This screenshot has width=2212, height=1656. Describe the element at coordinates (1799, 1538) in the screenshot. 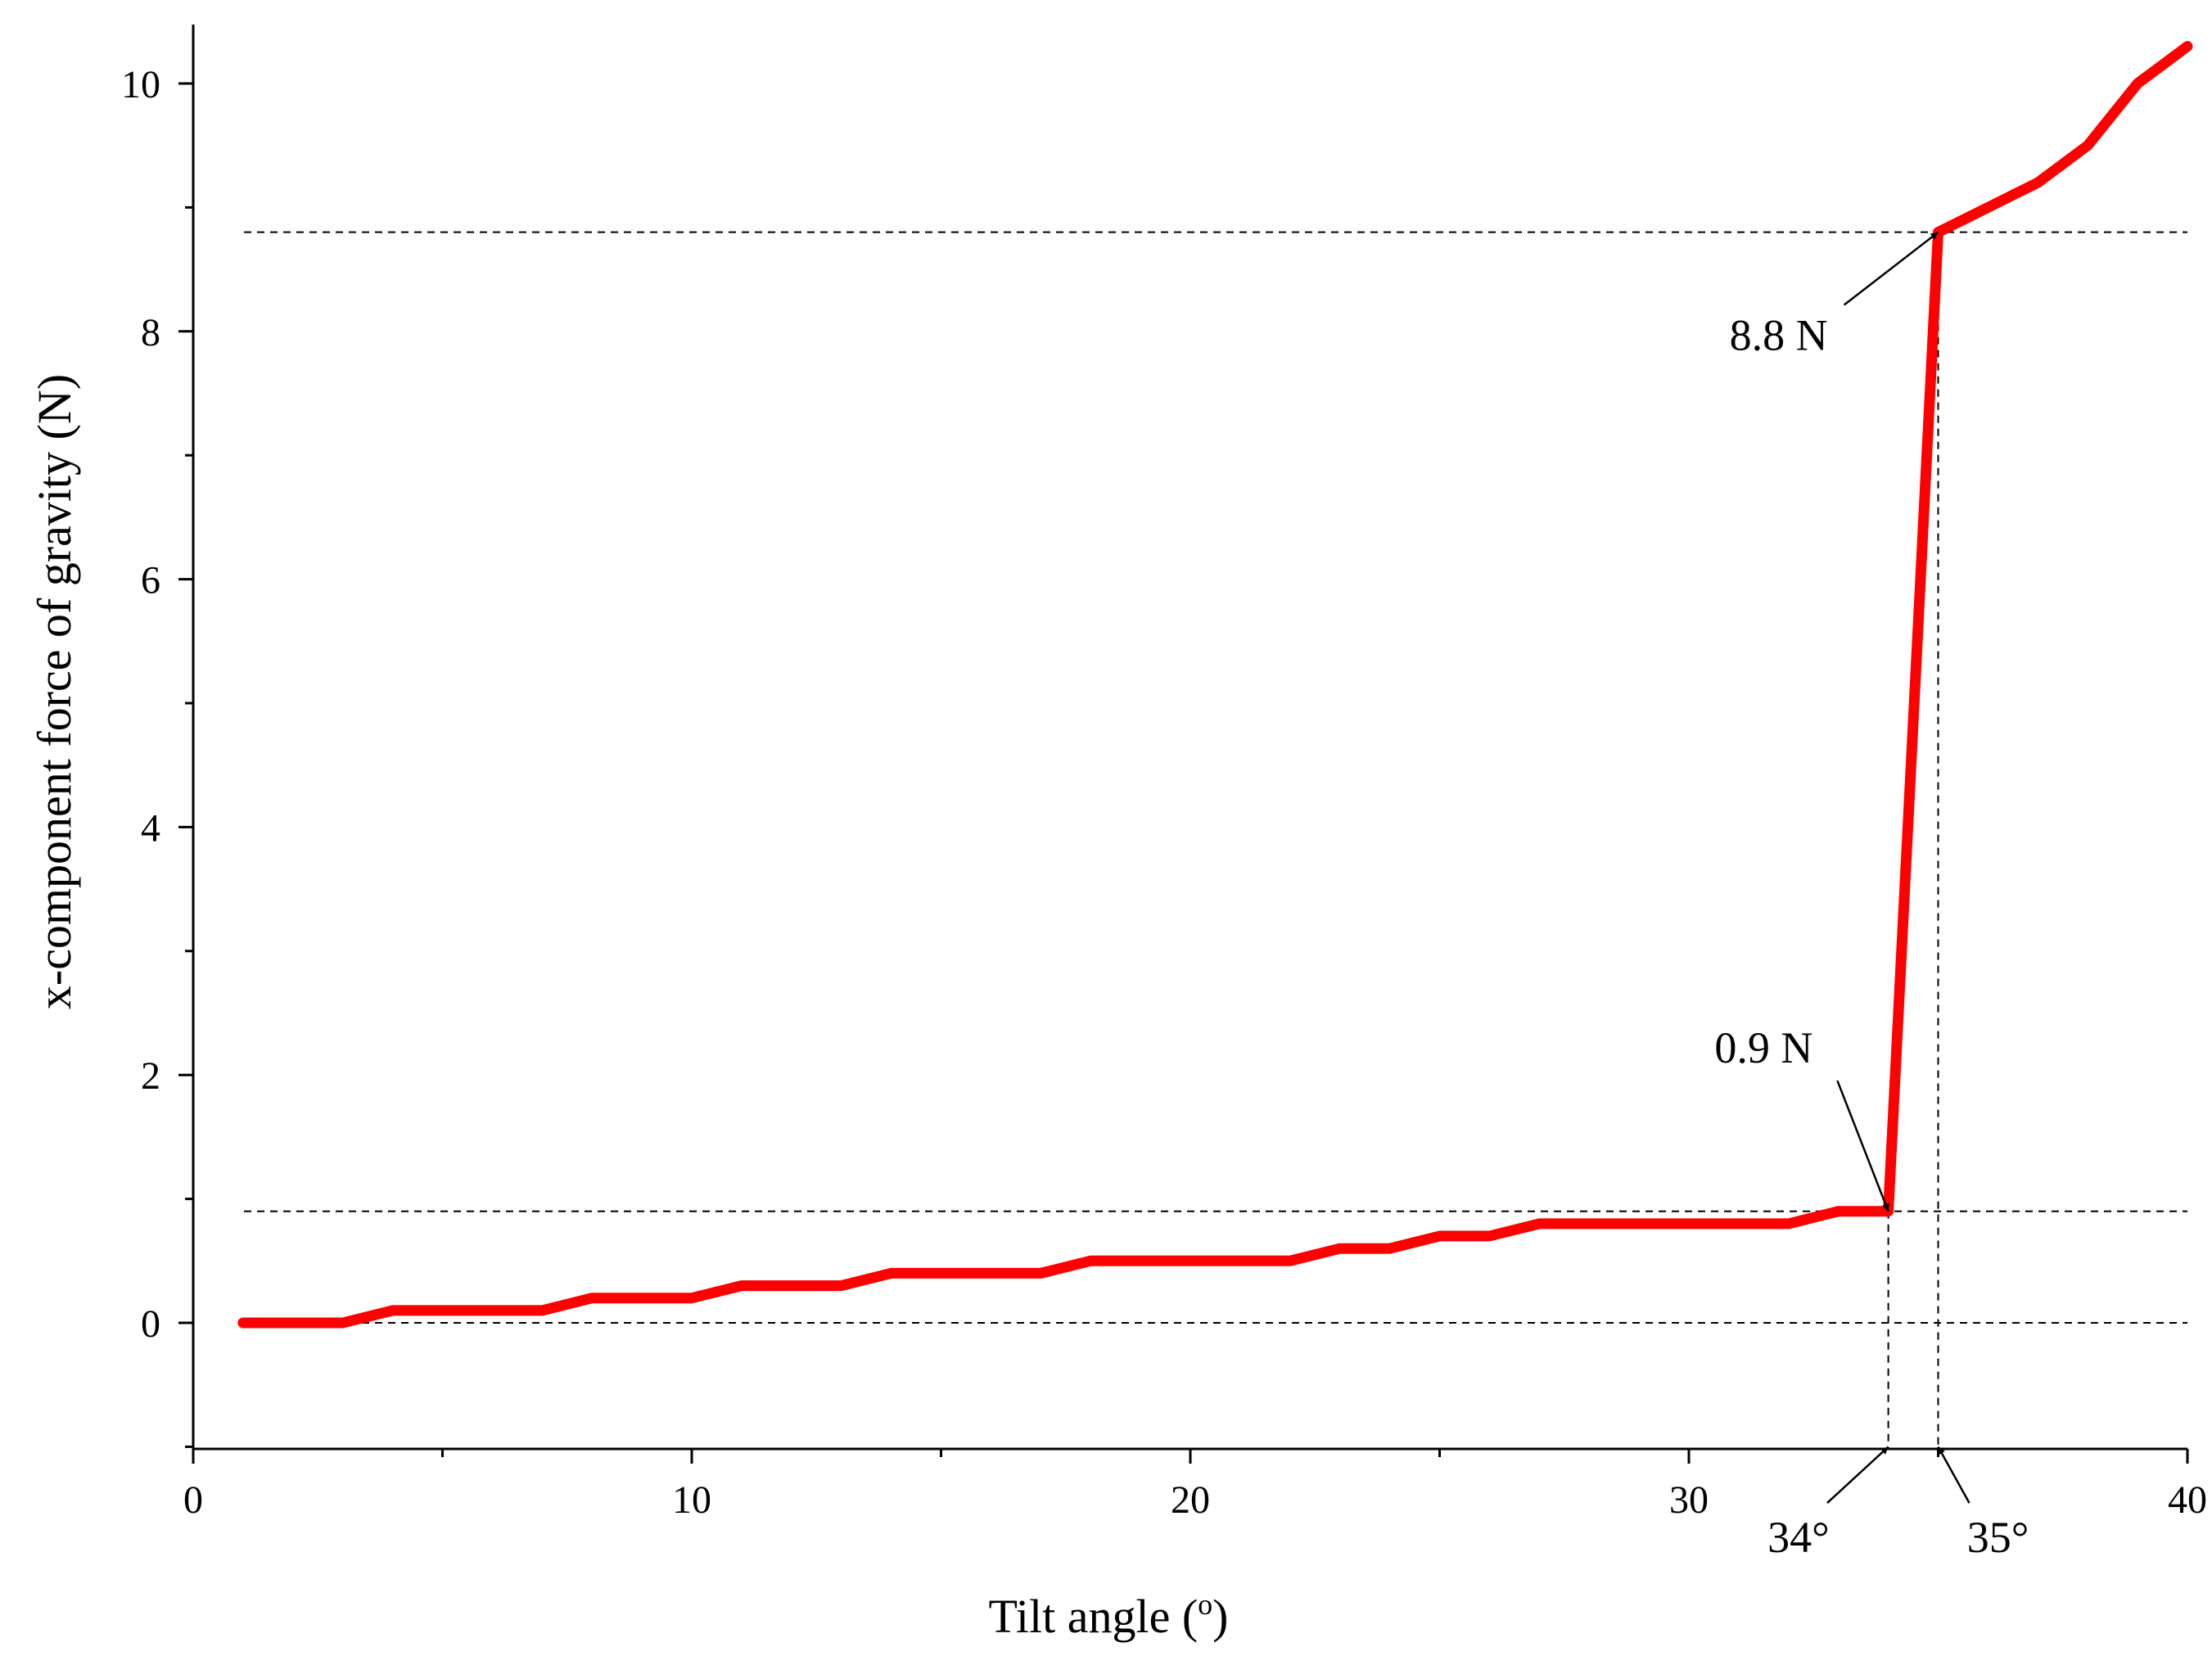

I see `annotation-label-angle-34: 34°` at that location.